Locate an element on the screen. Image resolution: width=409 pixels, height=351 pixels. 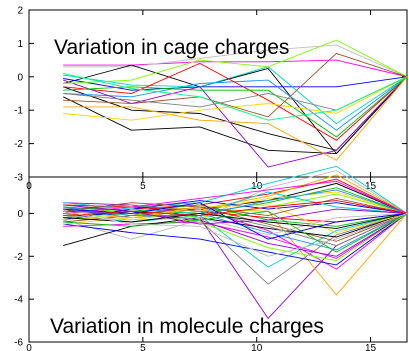
y-tick-label: -4 is located at coordinates (18, 300).